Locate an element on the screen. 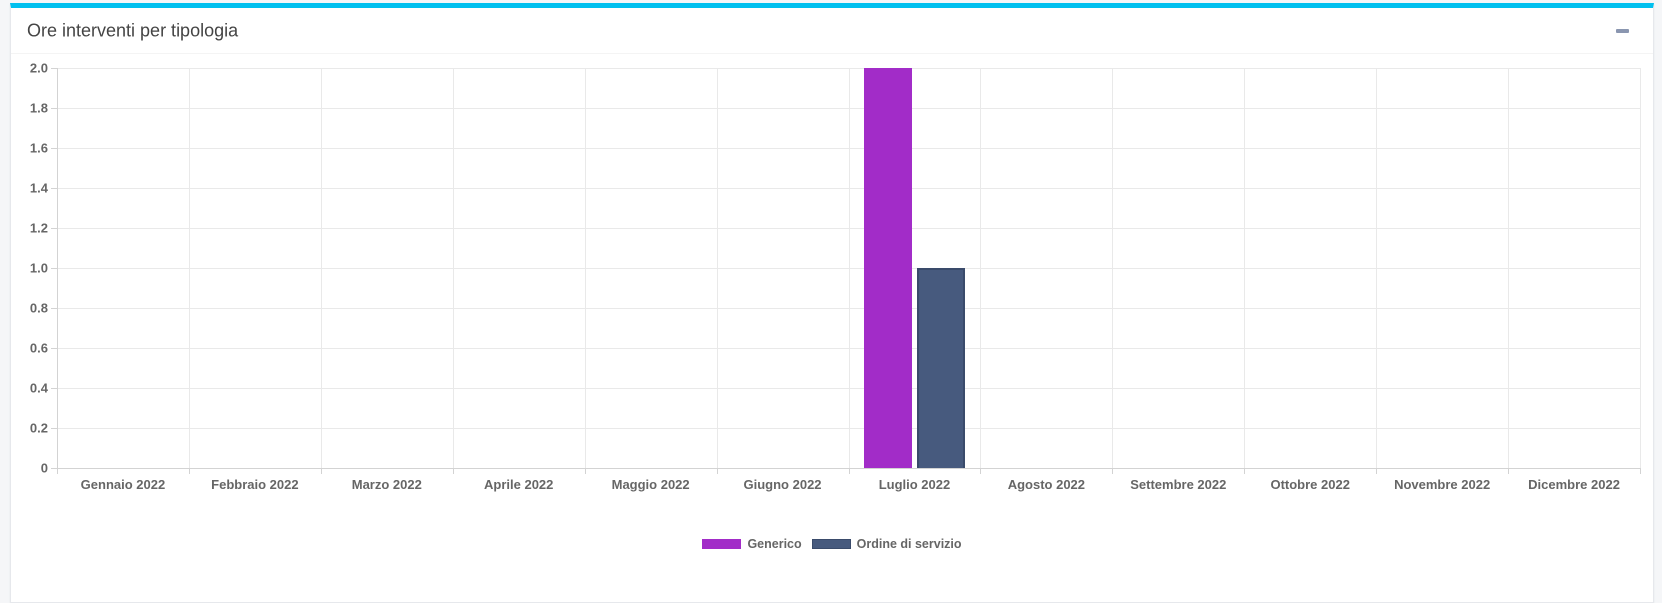 The width and height of the screenshot is (1662, 603). x-tick-label: Giugno 2022 is located at coordinates (782, 484).